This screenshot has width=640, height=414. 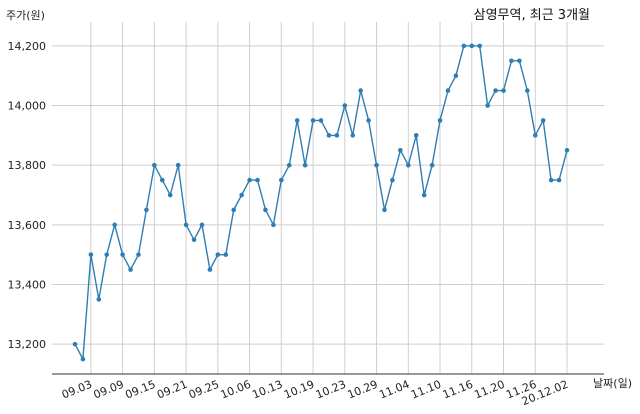 I want to click on x-tick-label: 10.29, so click(x=363, y=390).